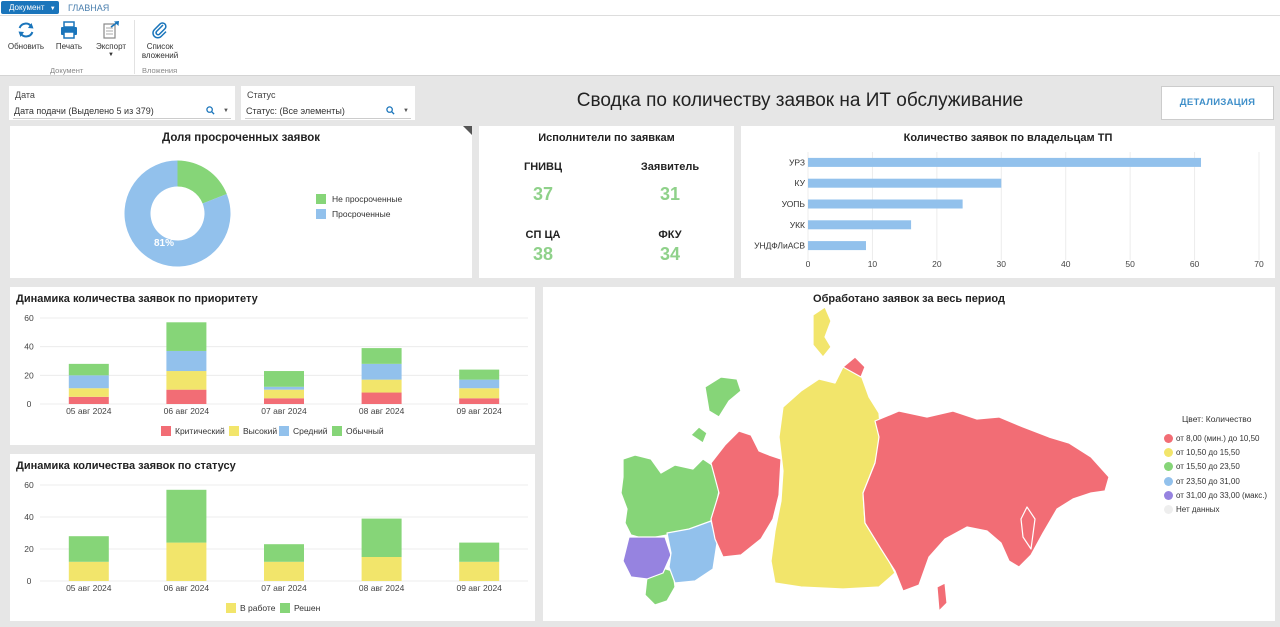  What do you see at coordinates (111, 39) in the screenshot?
I see `export-button: Экспорт ▼` at bounding box center [111, 39].